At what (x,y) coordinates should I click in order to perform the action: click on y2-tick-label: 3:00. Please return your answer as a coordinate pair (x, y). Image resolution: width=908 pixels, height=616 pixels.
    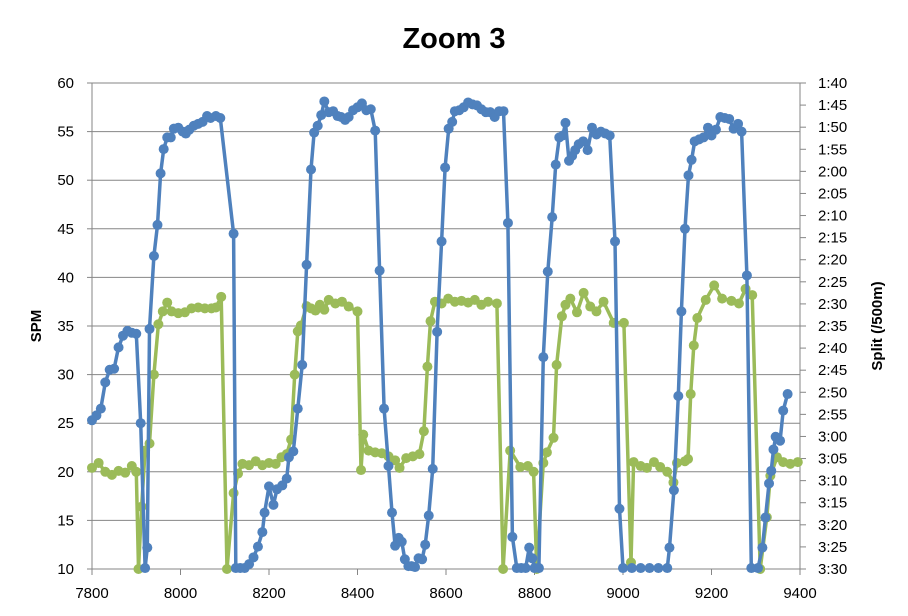
    Looking at the image, I should click on (832, 436).